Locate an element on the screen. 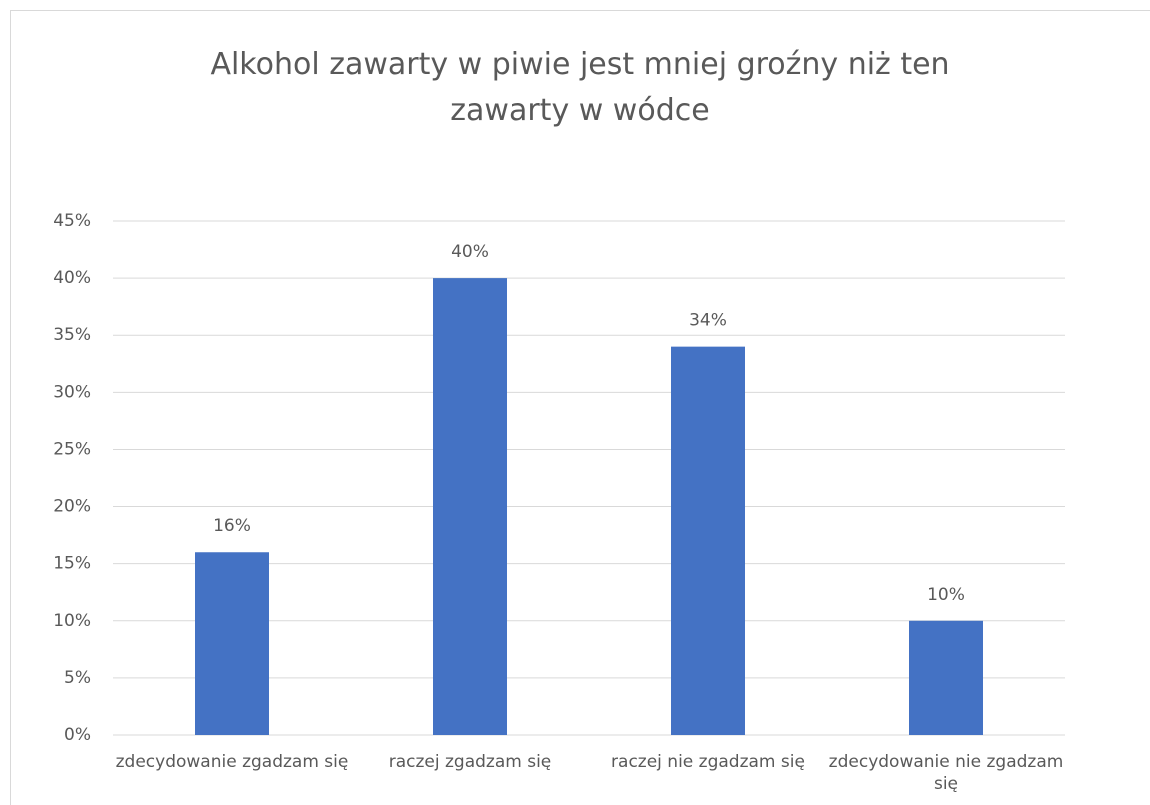 This screenshot has width=1150, height=805. y-tick-label: 35% is located at coordinates (72, 335).